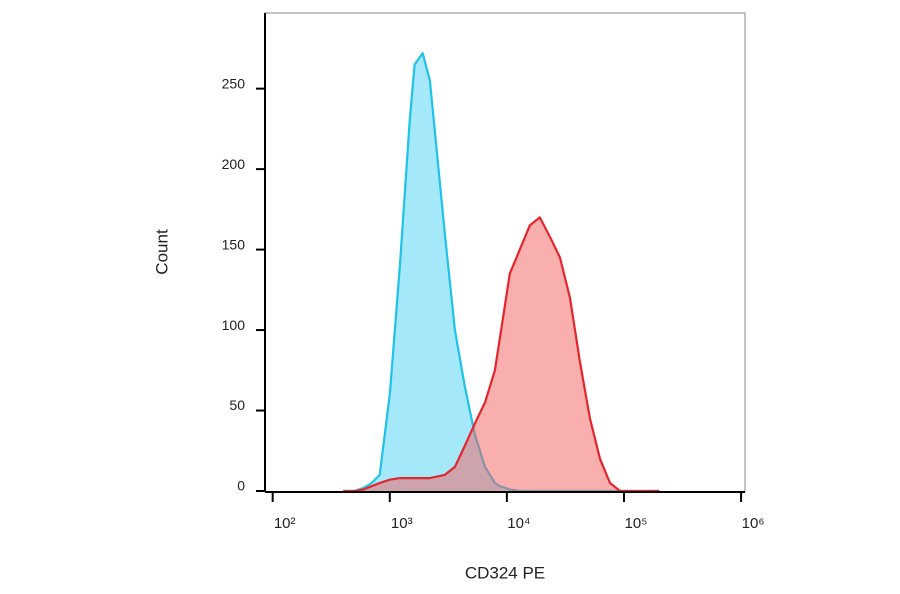 This screenshot has width=900, height=594. I want to click on x-tick-label: 10⁶, so click(753, 523).